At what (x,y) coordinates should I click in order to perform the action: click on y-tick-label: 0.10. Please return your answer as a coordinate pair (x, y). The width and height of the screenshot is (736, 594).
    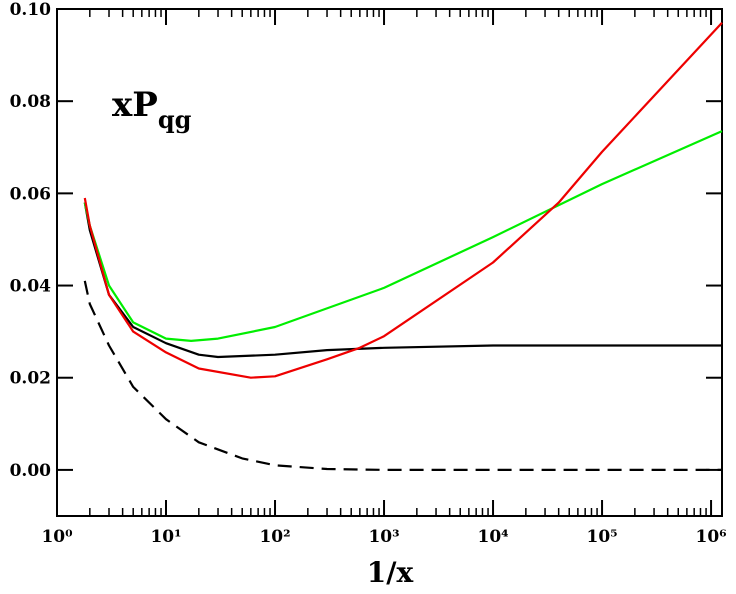
    Looking at the image, I should click on (31, 10).